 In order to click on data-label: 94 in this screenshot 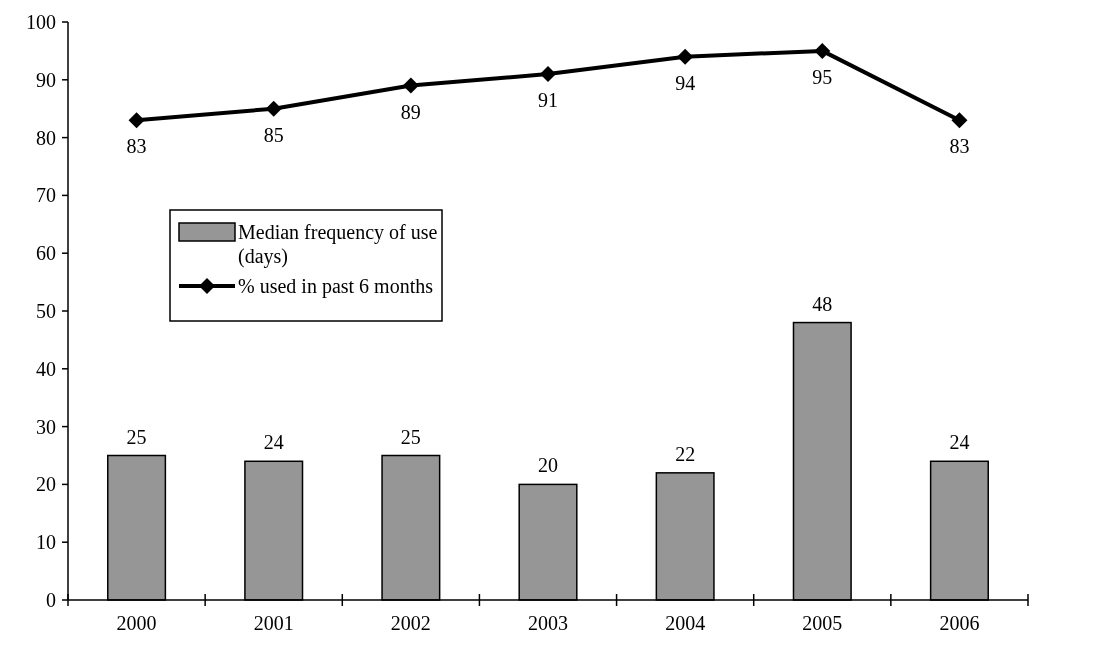, I will do `click(685, 82)`.